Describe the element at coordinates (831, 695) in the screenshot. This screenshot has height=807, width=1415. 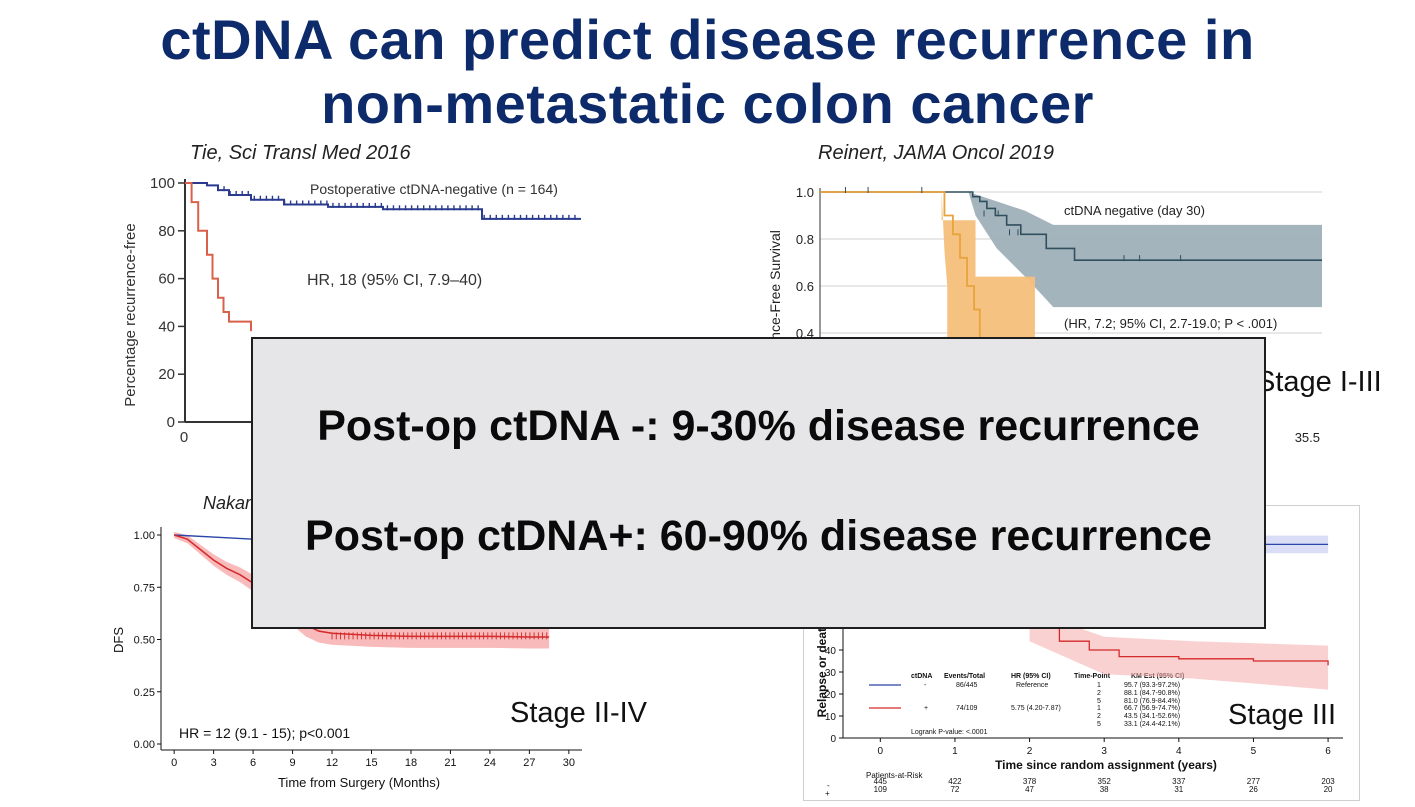
I see `s3-y-tick-label: 20` at that location.